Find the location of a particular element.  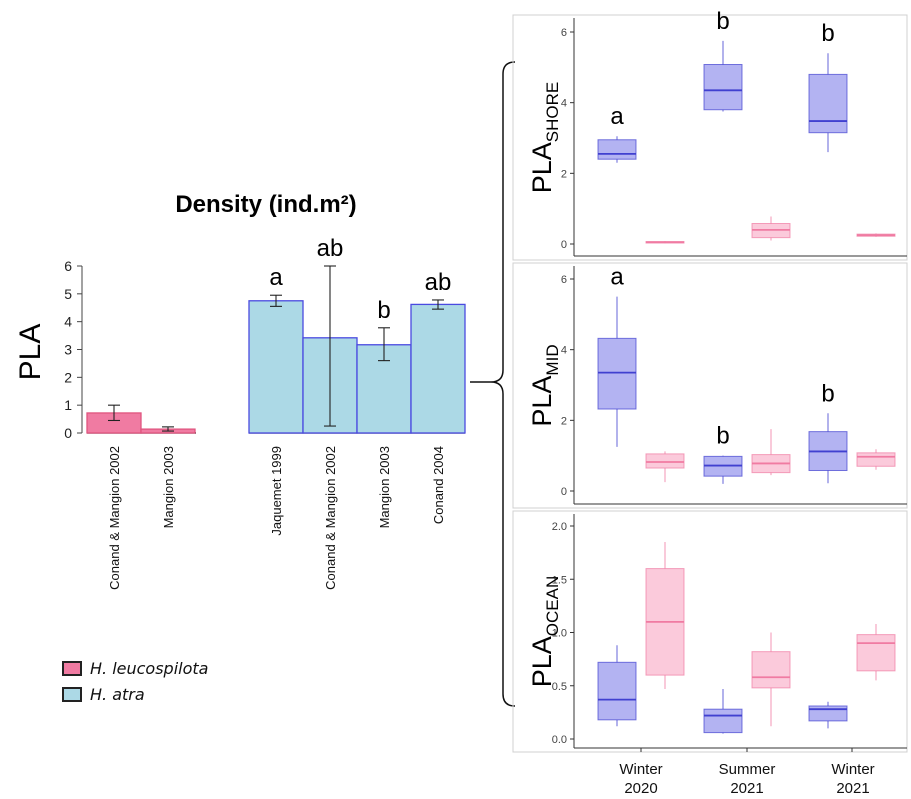

box-ocean-h-leucospilota-summer-2021 is located at coordinates (771, 670).